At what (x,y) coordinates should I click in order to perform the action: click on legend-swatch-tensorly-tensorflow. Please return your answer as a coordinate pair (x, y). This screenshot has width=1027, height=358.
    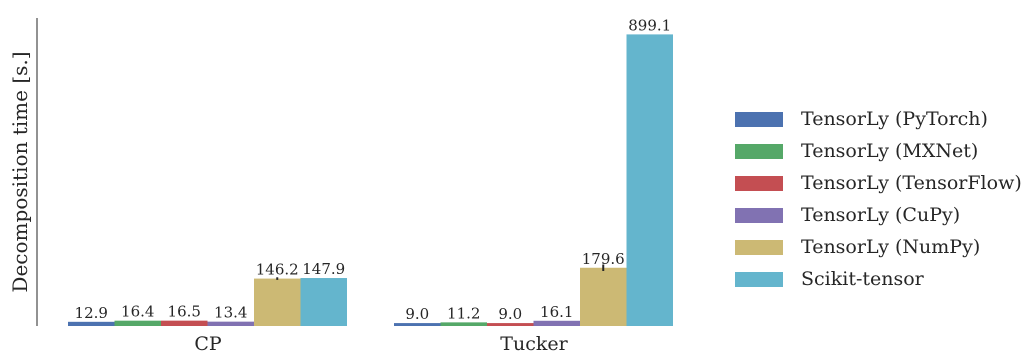
    Looking at the image, I should click on (759, 183).